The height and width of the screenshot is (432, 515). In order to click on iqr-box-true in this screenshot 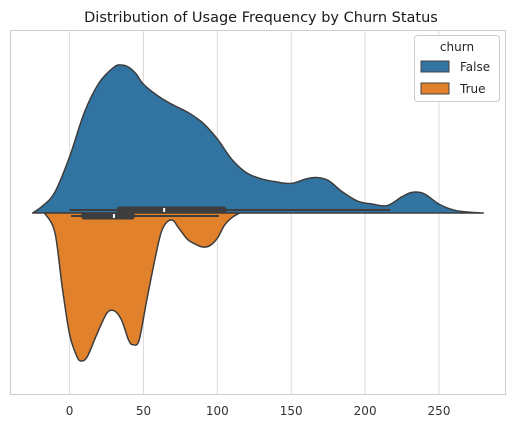, I will do `click(108, 216)`.